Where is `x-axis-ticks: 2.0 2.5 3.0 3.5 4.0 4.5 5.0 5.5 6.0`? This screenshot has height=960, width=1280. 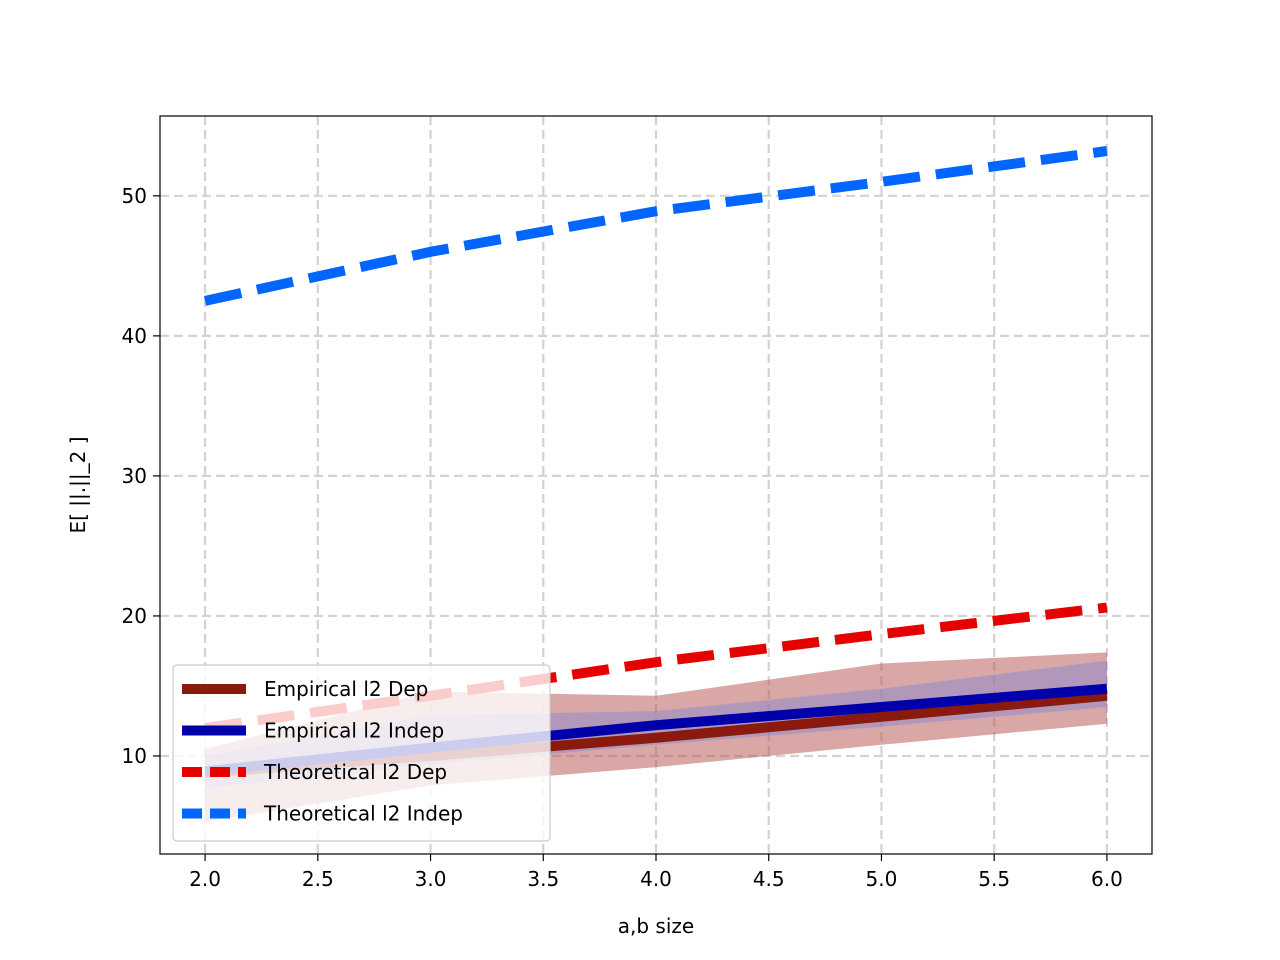 x-axis-ticks: 2.0 2.5 3.0 3.5 4.0 4.5 5.0 5.5 6.0 is located at coordinates (656, 872).